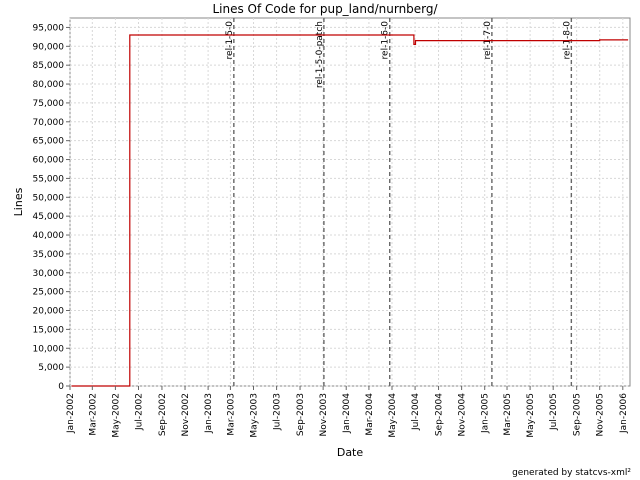 This screenshot has width=640, height=480. What do you see at coordinates (508, 414) in the screenshot?
I see `x-tick-label: Mar-2005` at bounding box center [508, 414].